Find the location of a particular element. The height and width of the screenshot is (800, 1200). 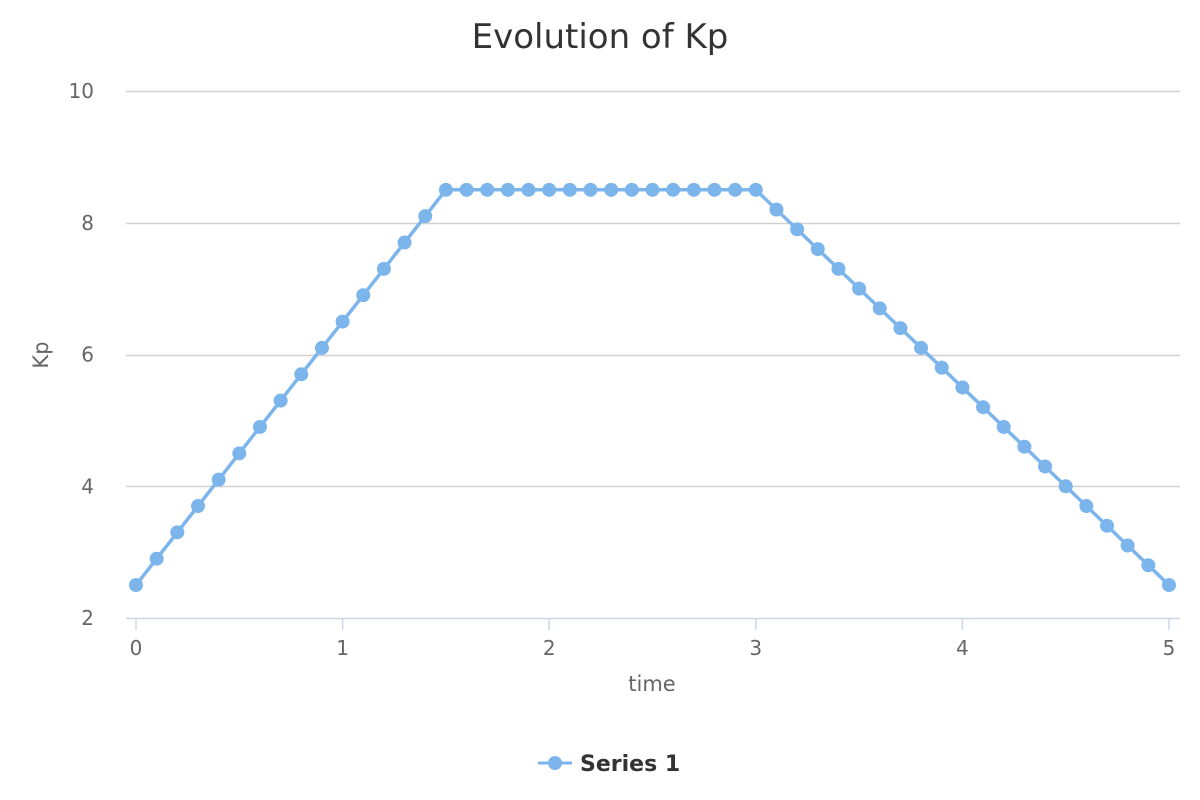

legend: Series 1 is located at coordinates (609, 764).